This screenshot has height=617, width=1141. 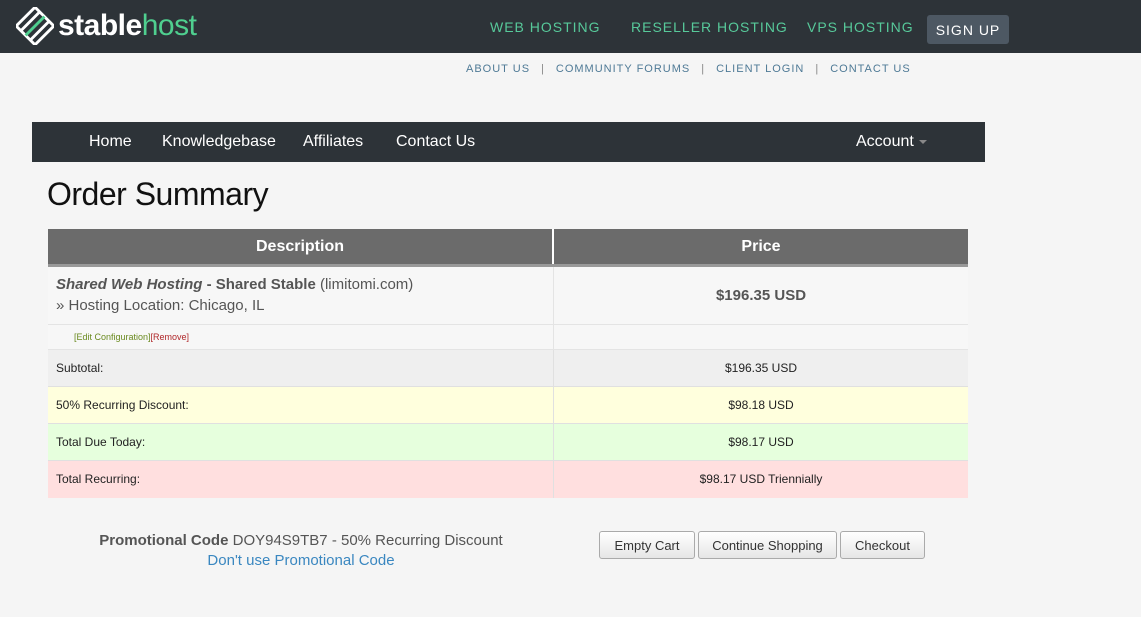 I want to click on product-group: Shared Web Hosting, so click(x=129, y=284).